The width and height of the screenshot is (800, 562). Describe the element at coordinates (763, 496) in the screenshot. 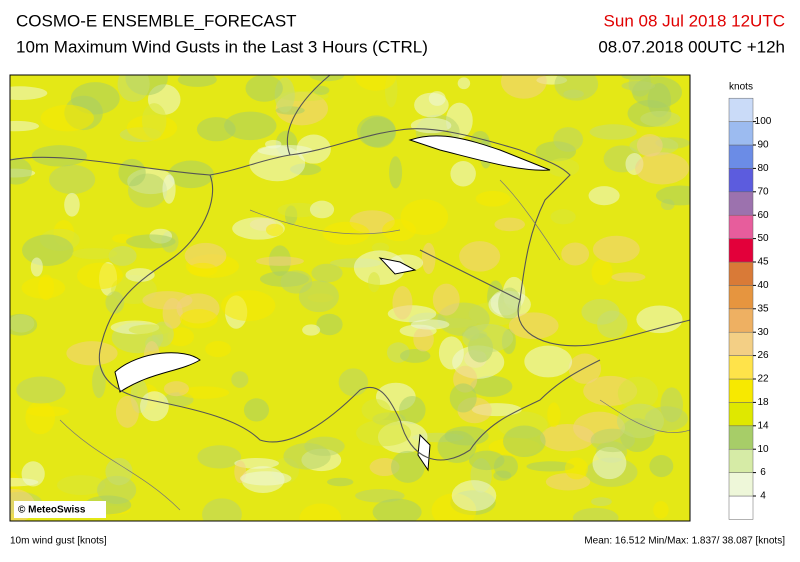

I see `legend-label: 4` at that location.